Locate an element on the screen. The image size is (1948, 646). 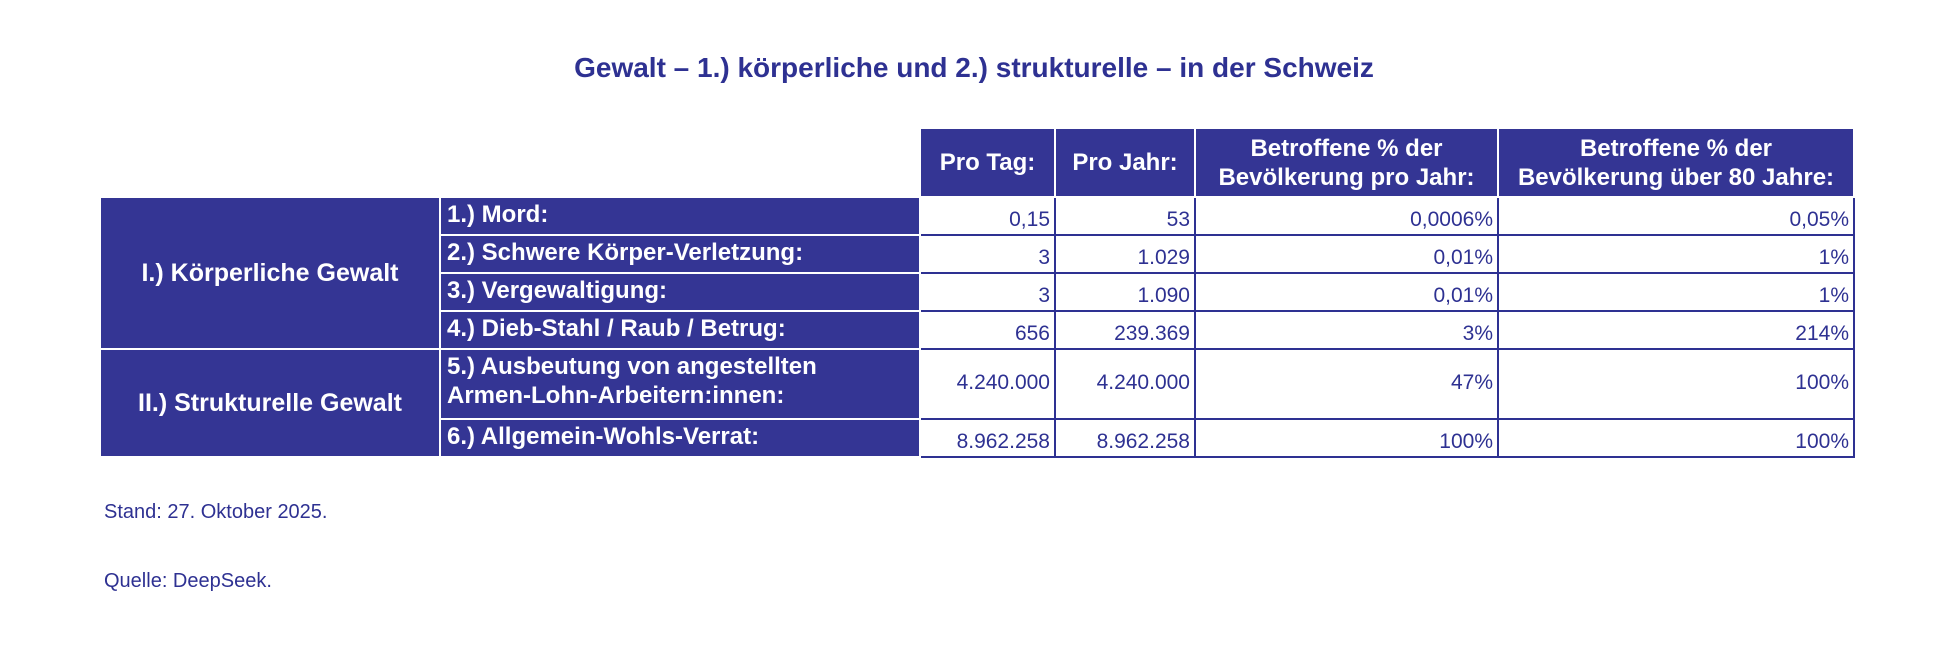
header-blank is located at coordinates (510, 162).